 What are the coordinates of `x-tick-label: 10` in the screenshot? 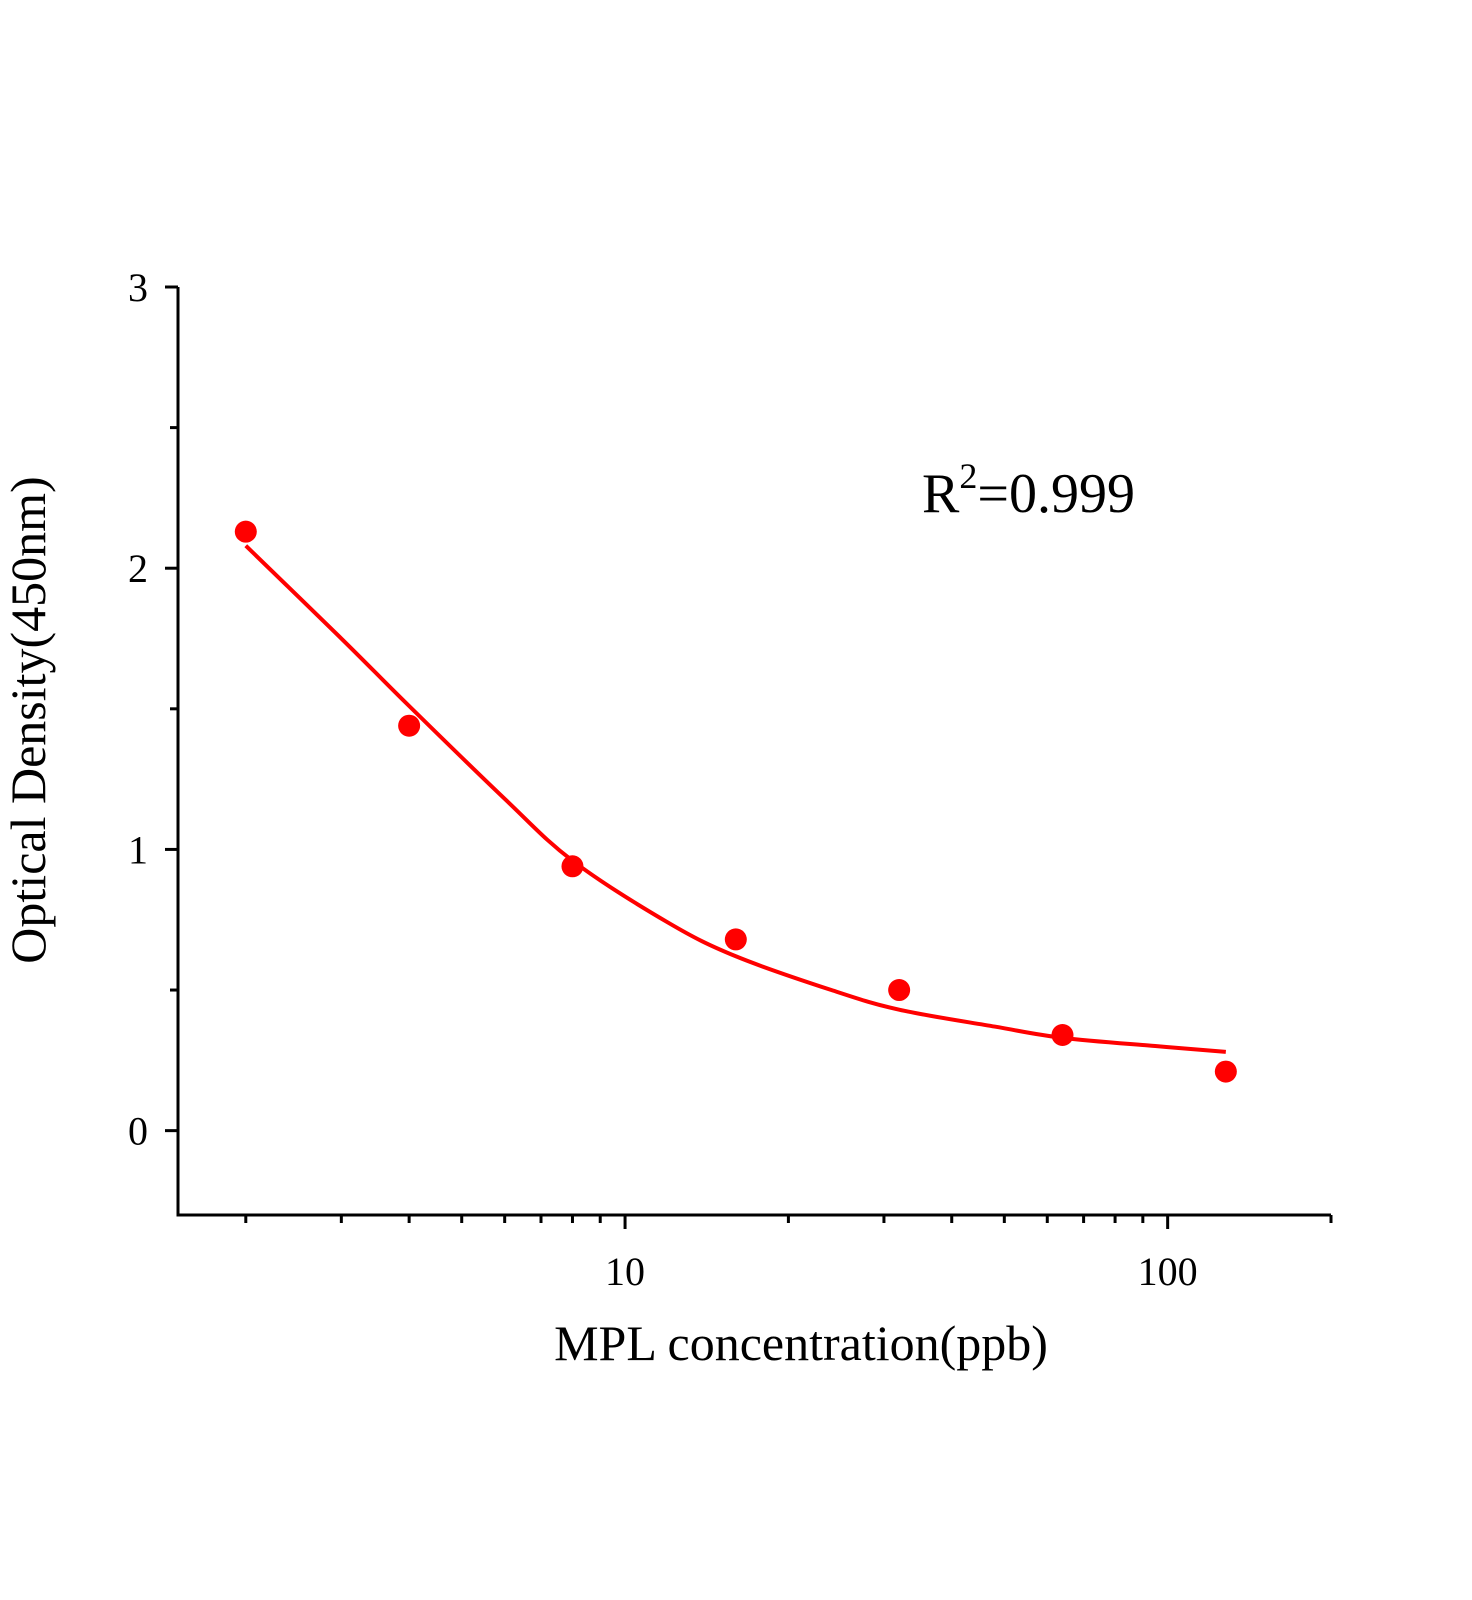 It's located at (625, 1271).